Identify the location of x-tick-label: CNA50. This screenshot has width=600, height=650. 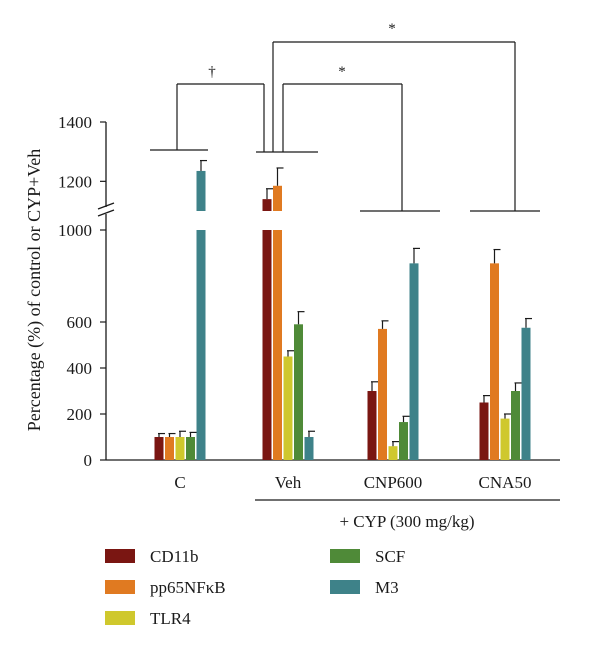
(505, 482).